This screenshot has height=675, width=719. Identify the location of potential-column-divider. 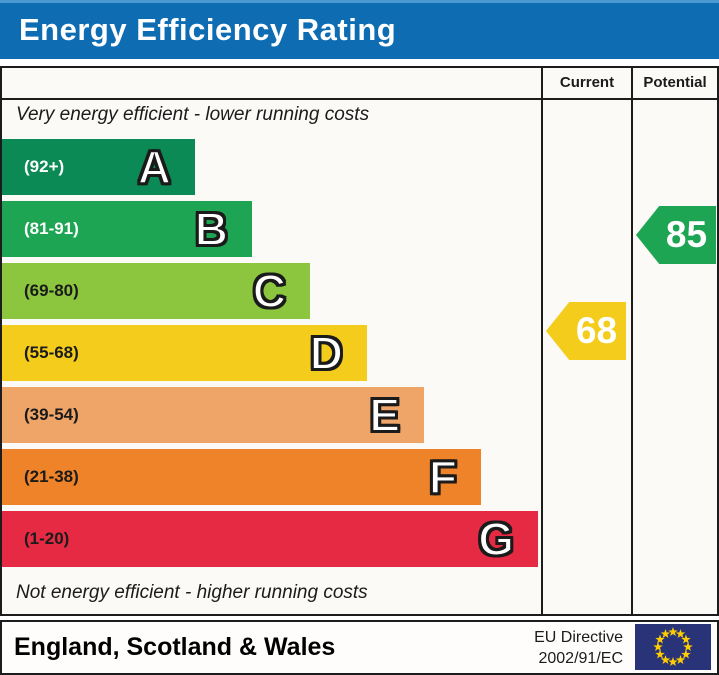
(632, 341).